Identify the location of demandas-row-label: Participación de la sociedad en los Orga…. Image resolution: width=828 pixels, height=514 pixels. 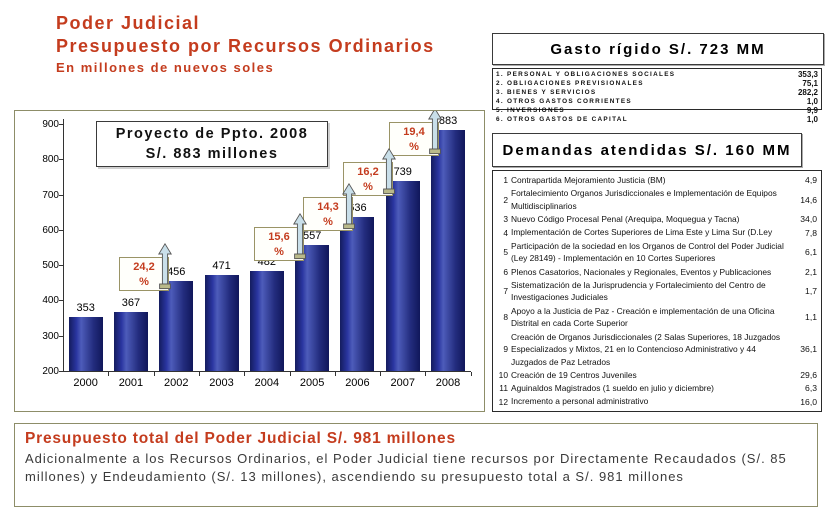
(647, 252).